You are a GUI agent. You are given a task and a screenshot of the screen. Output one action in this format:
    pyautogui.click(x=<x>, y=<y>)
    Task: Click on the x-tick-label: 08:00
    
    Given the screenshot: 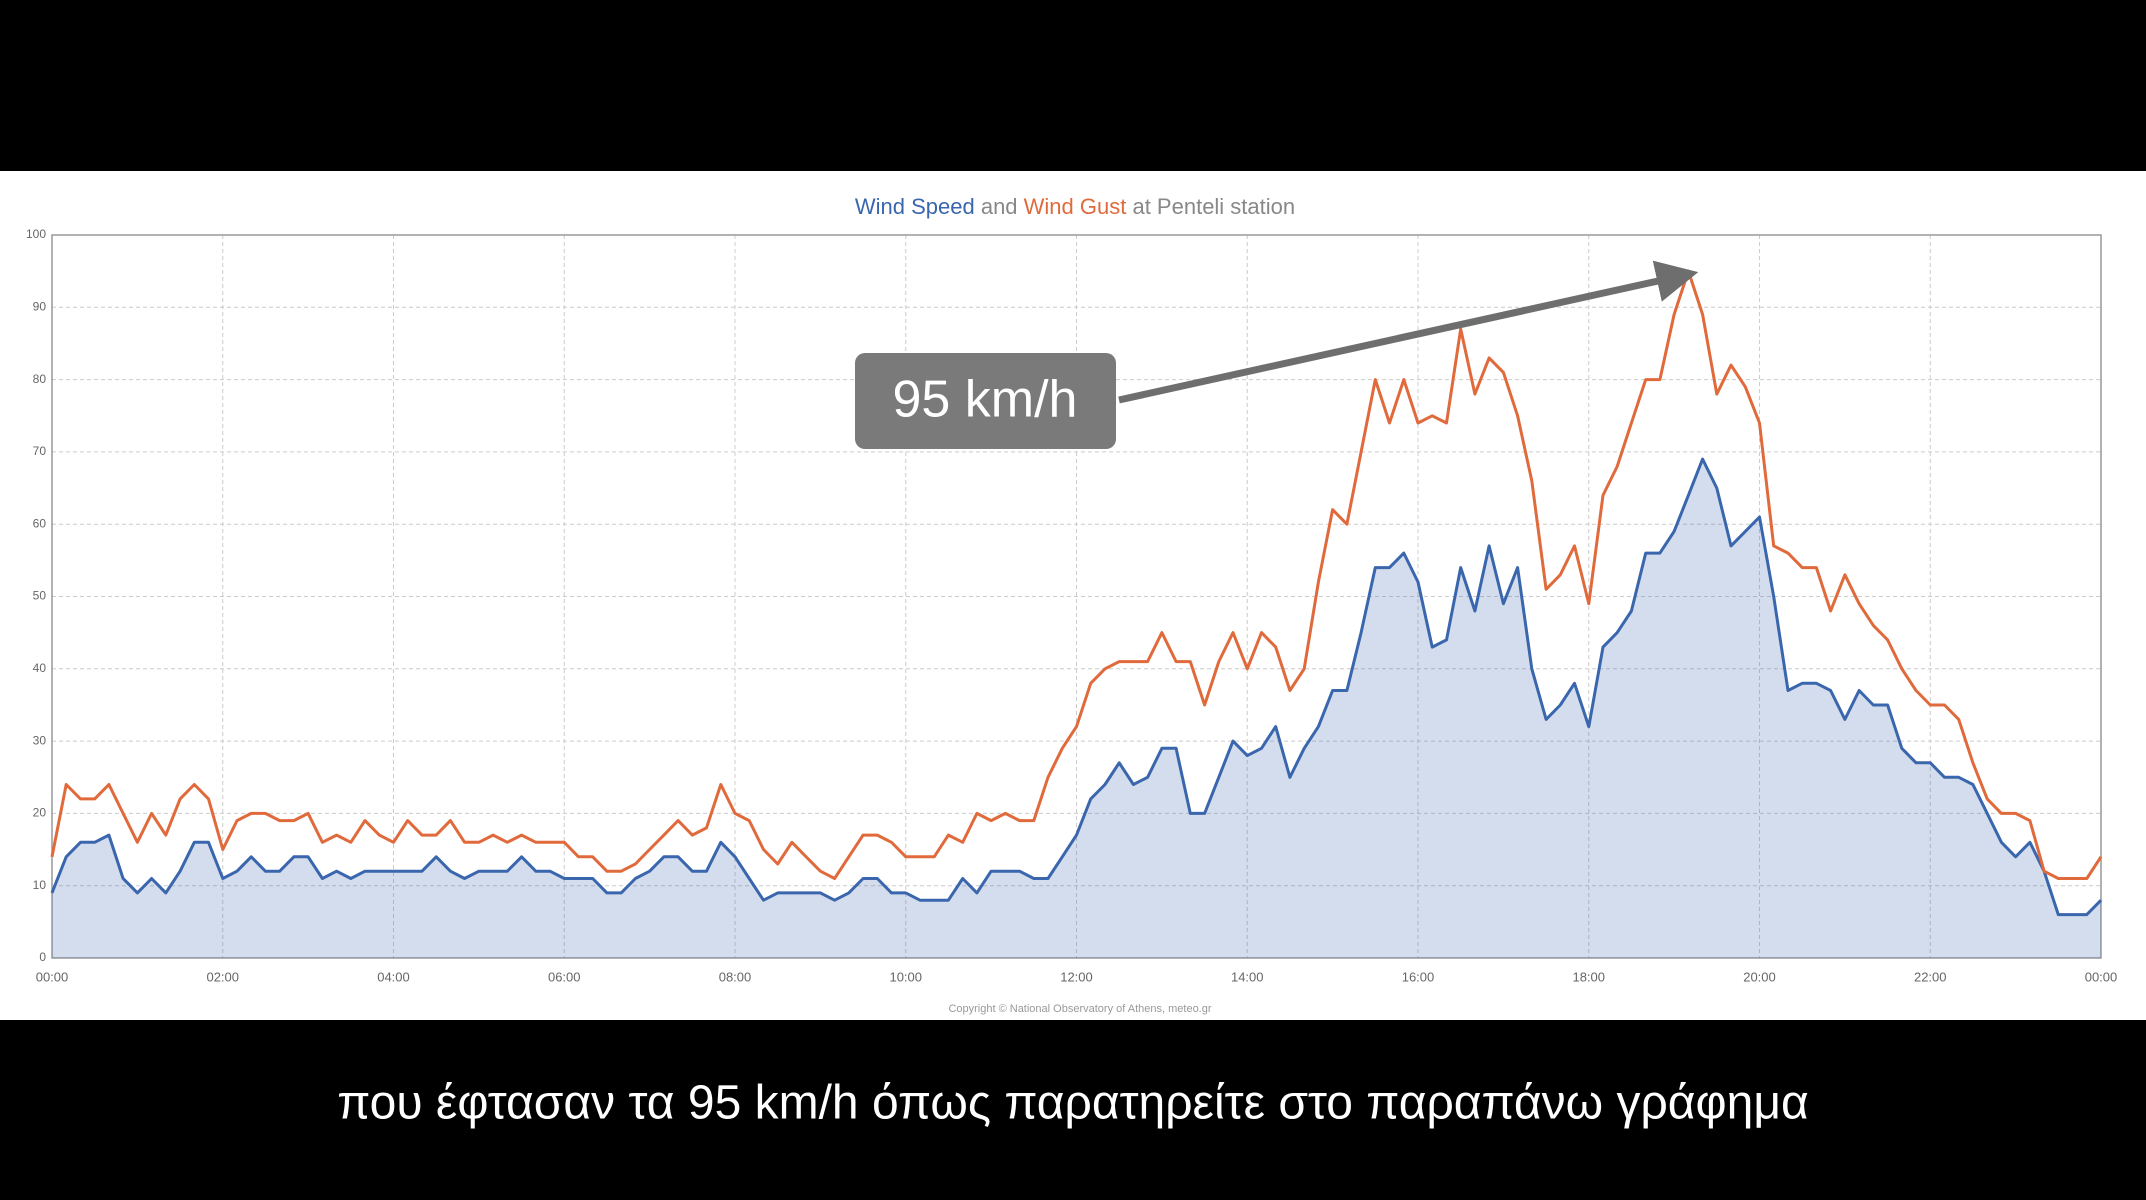 What is the action you would take?
    pyautogui.click(x=735, y=976)
    